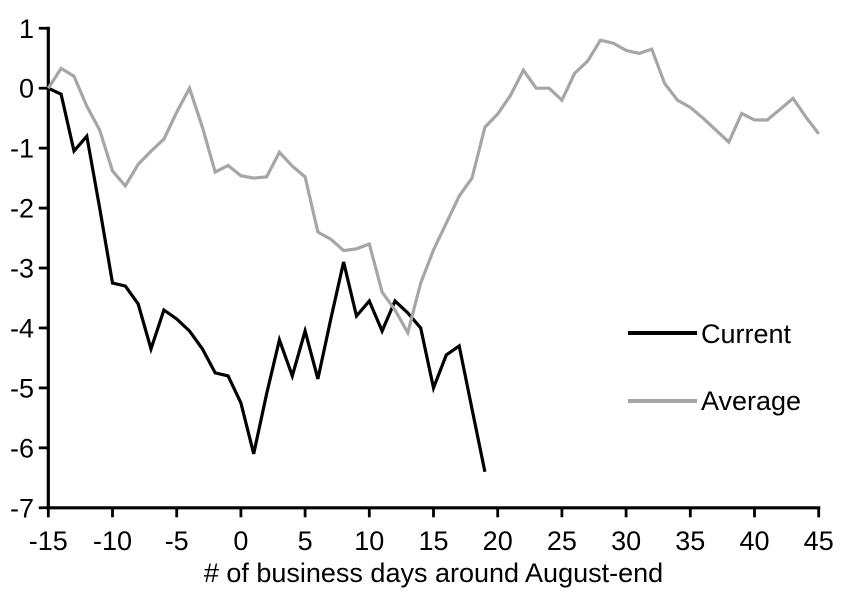 The image size is (852, 594). I want to click on x-tick-label: 5, so click(305, 541).